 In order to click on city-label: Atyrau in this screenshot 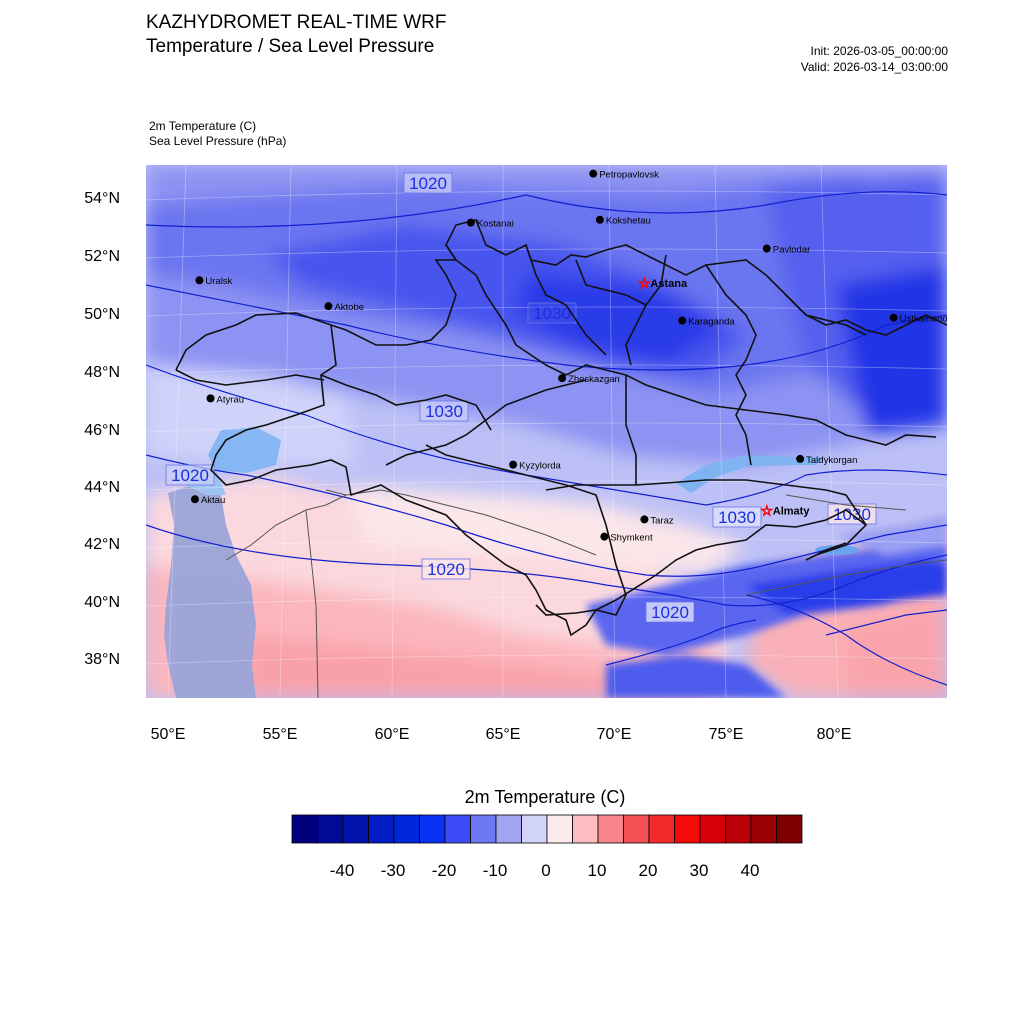, I will do `click(230, 399)`.